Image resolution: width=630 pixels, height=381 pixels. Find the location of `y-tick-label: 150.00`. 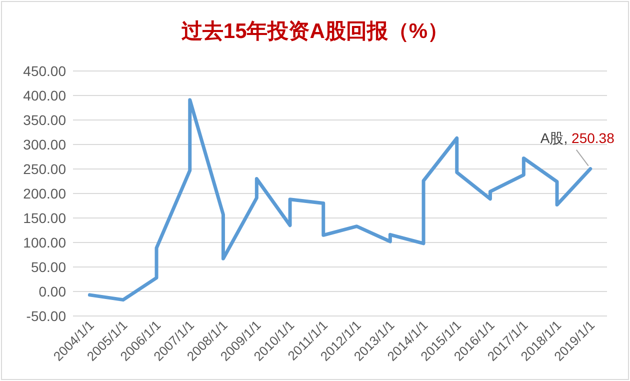

y-tick-label: 150.00 is located at coordinates (44, 218).